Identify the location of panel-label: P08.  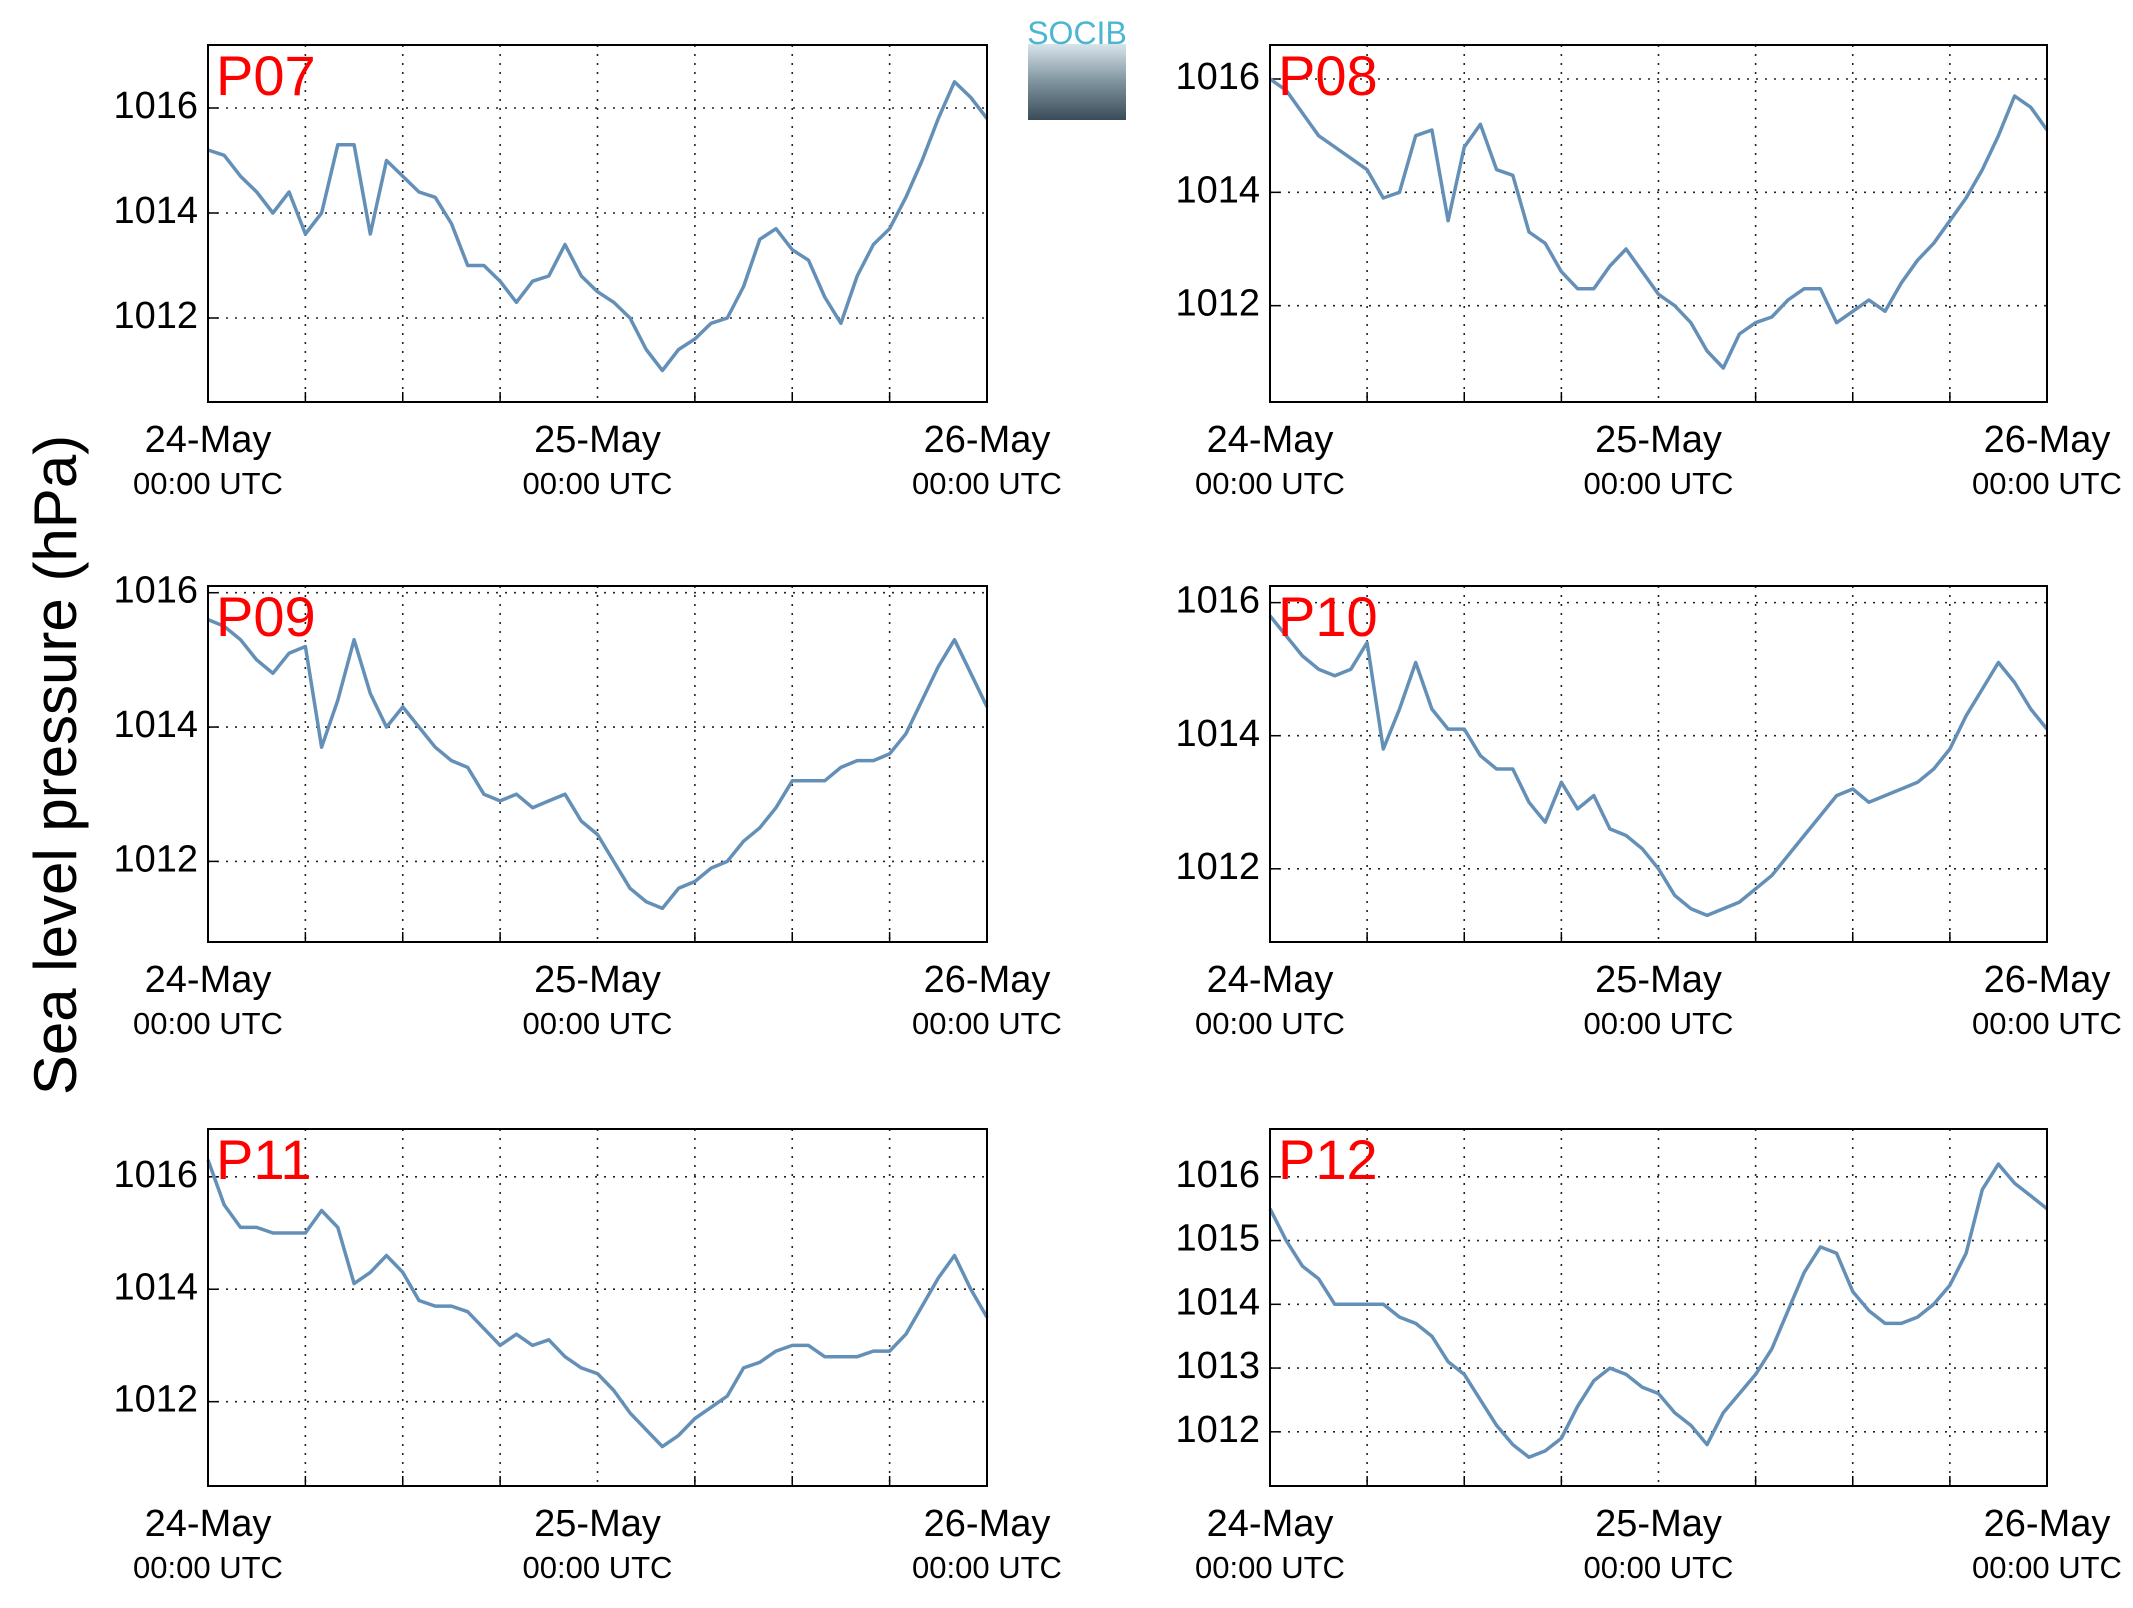
(1328, 75).